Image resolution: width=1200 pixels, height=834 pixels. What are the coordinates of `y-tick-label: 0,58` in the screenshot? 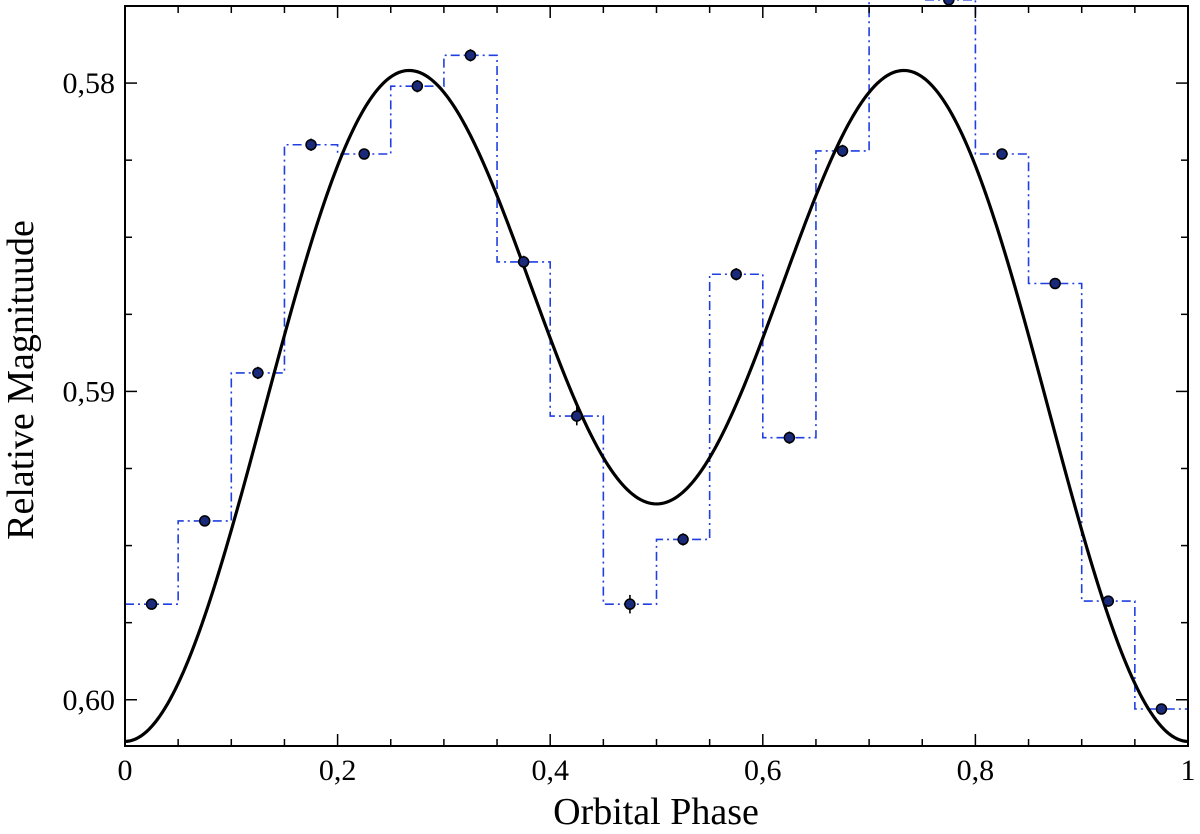 It's located at (89, 83).